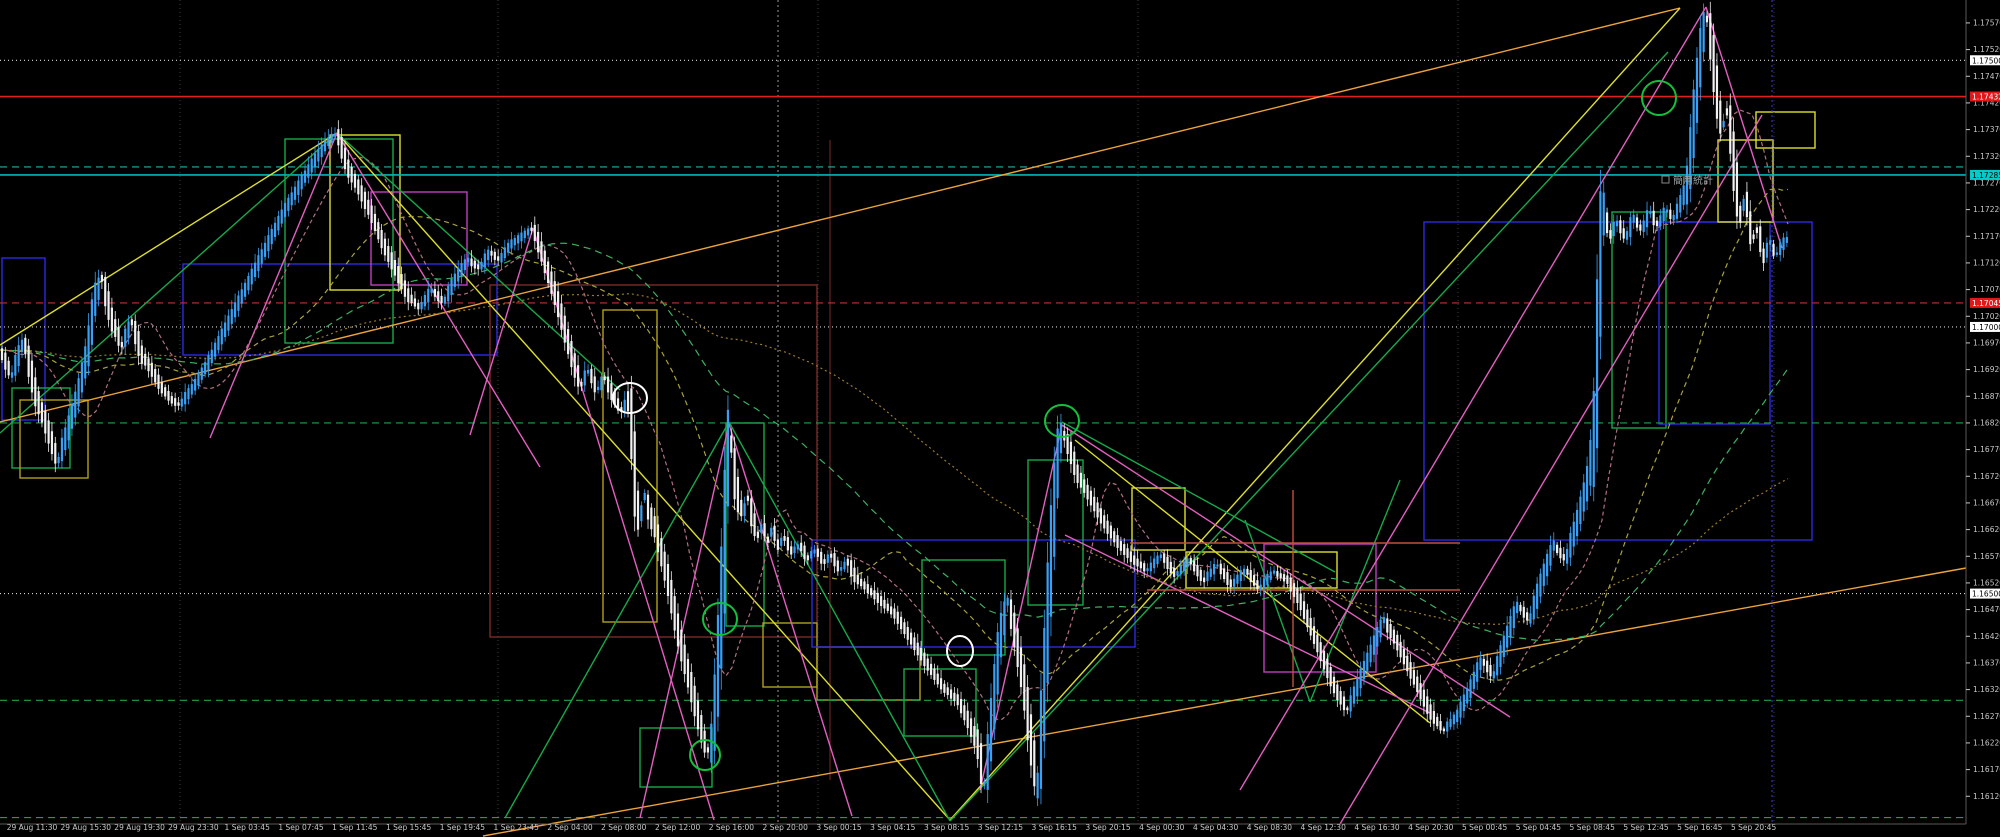 The height and width of the screenshot is (837, 2000). Describe the element at coordinates (1986, 529) in the screenshot. I see `price-tick-label: 1.16620` at that location.